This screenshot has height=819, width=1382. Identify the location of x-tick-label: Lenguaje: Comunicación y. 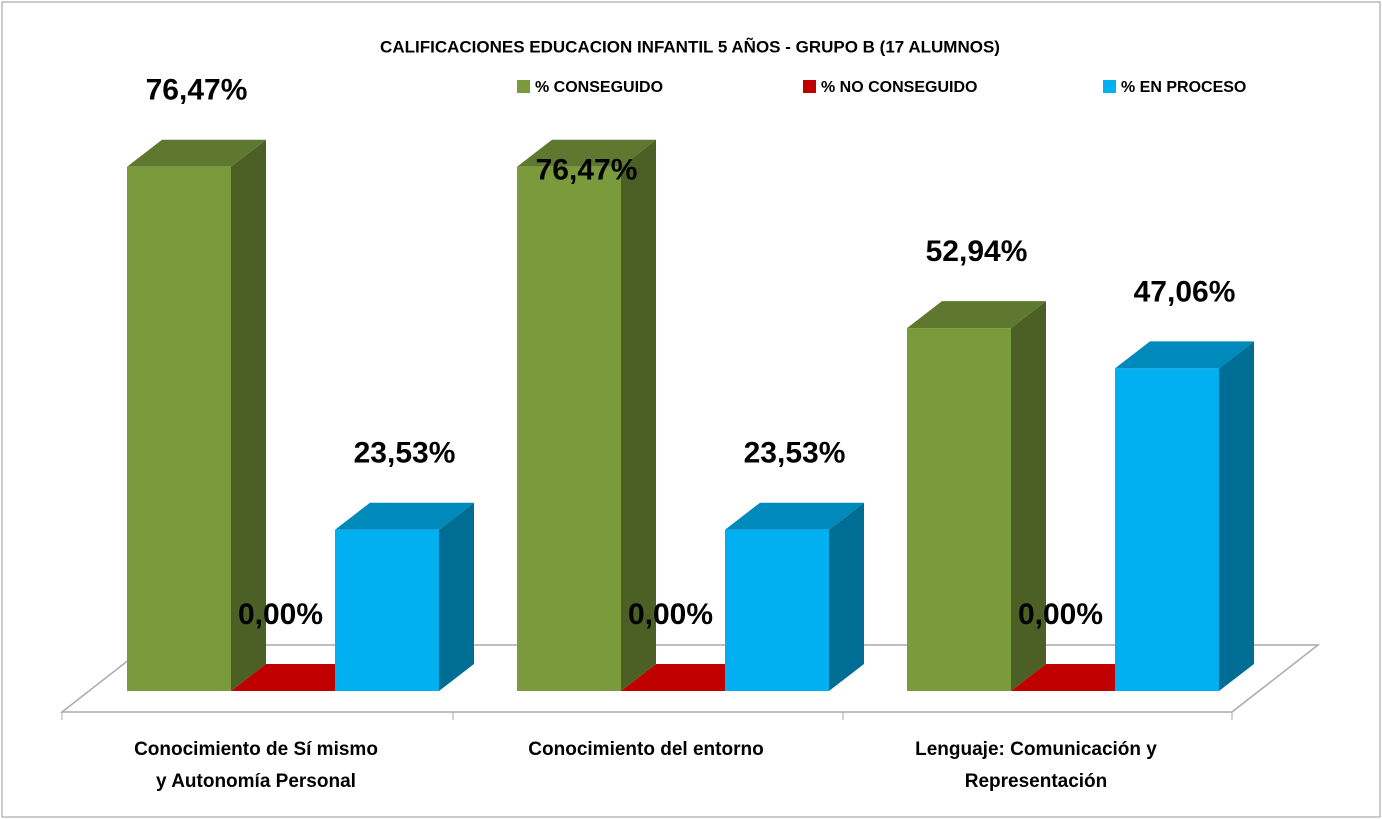
(1036, 749).